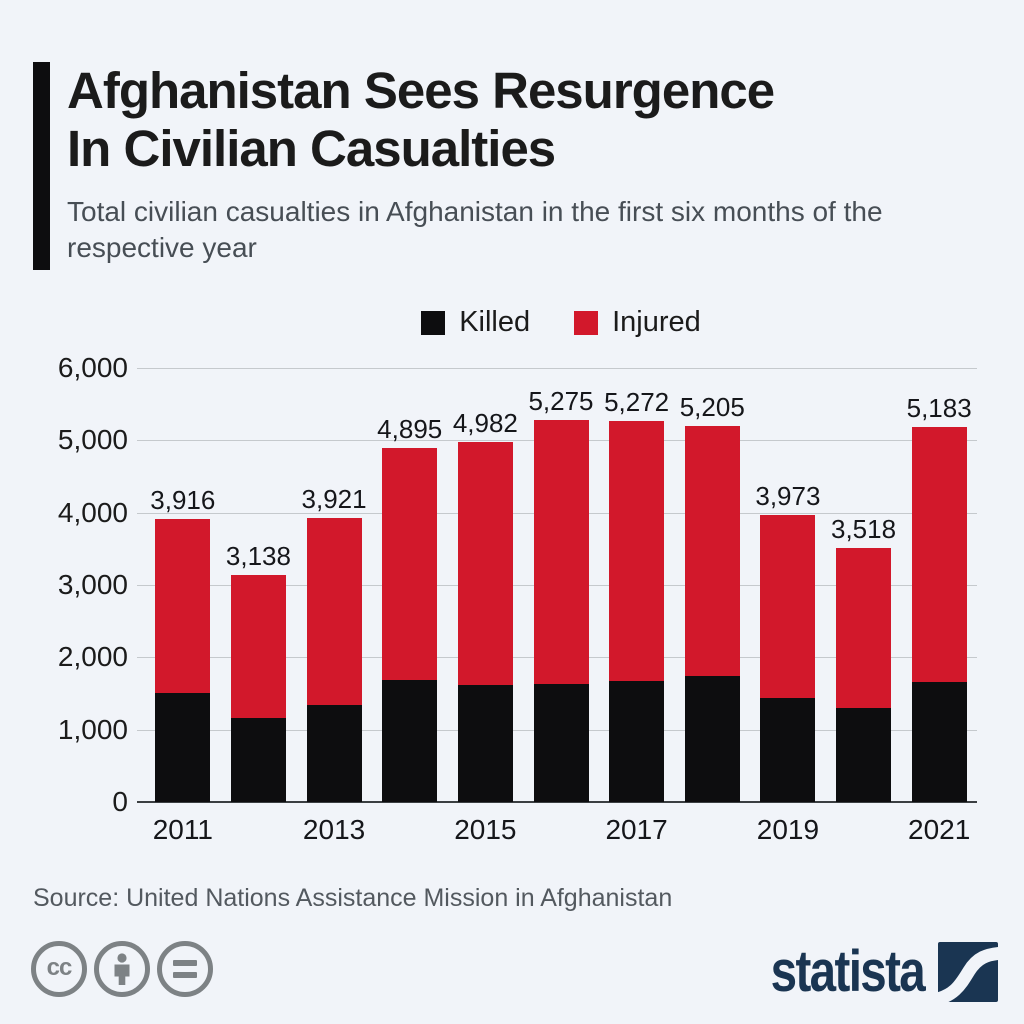 Image resolution: width=1024 pixels, height=1024 pixels. Describe the element at coordinates (968, 971) in the screenshot. I see `statista-logo-icon` at that location.